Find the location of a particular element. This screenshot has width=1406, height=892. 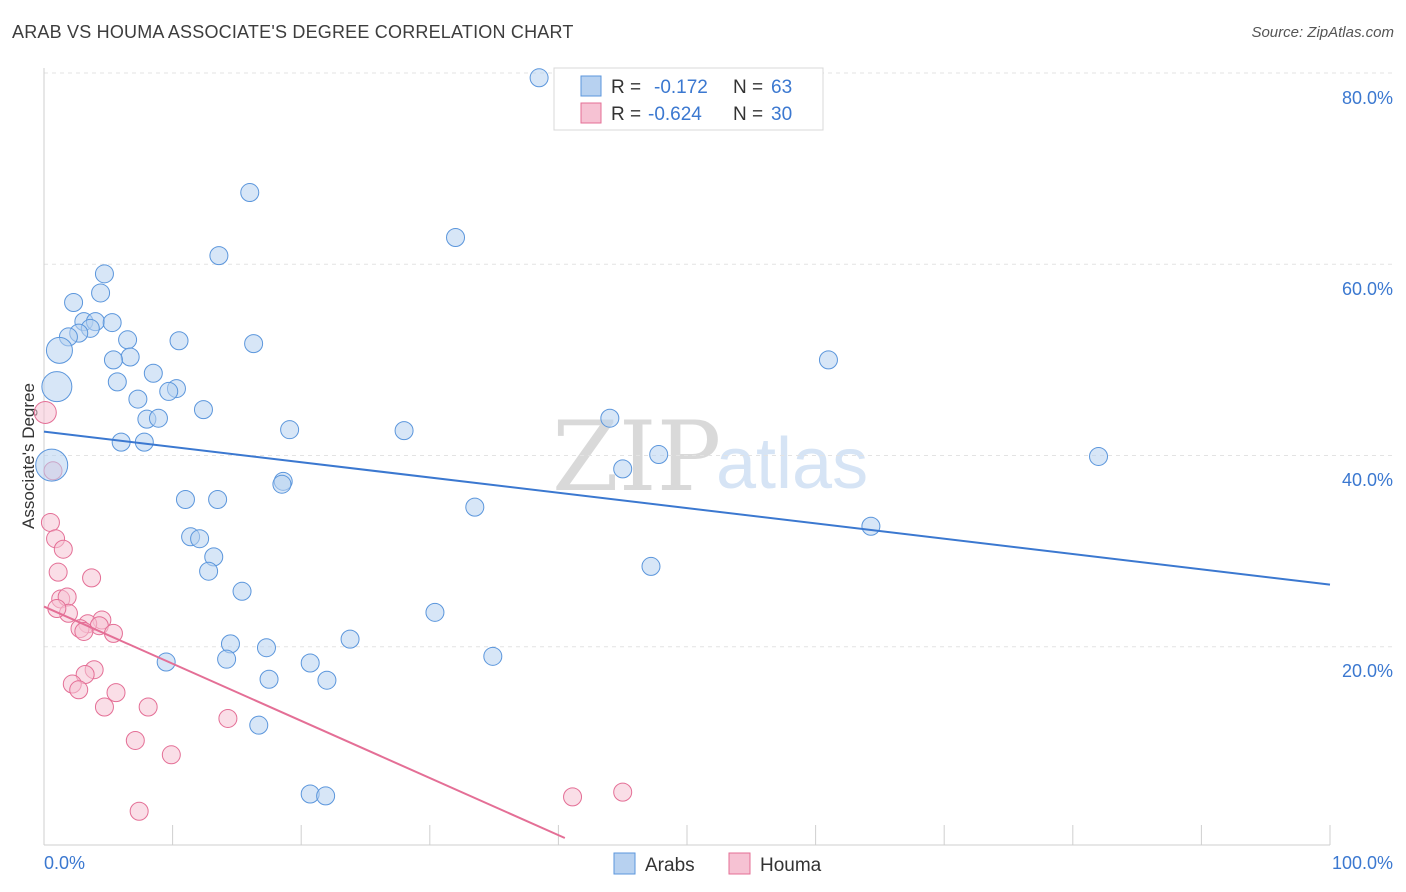

watermark: ZIP atlas is located at coordinates (710, 457).